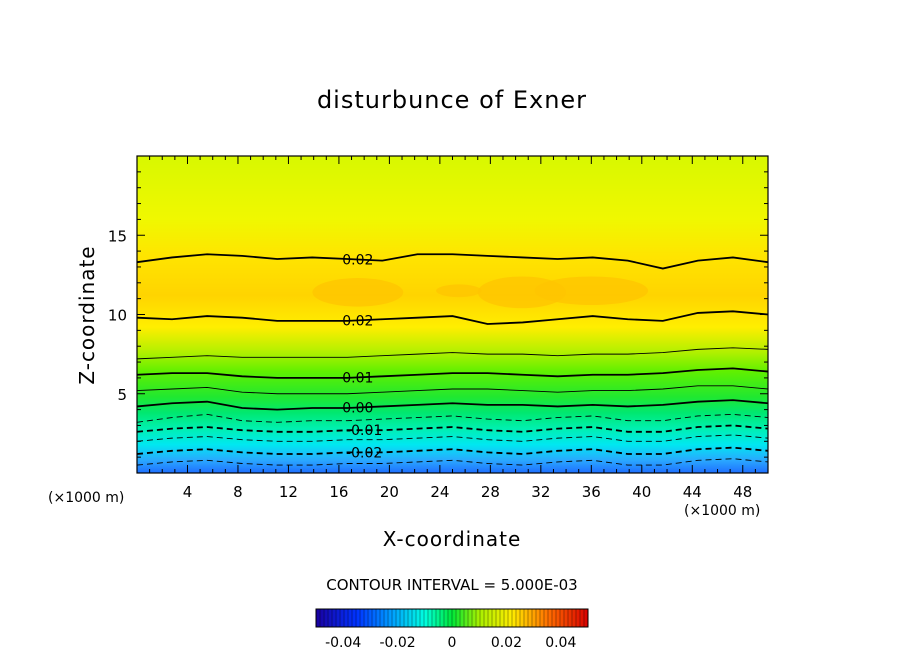  Describe the element at coordinates (122, 395) in the screenshot. I see `y-tick-label: 5` at that location.